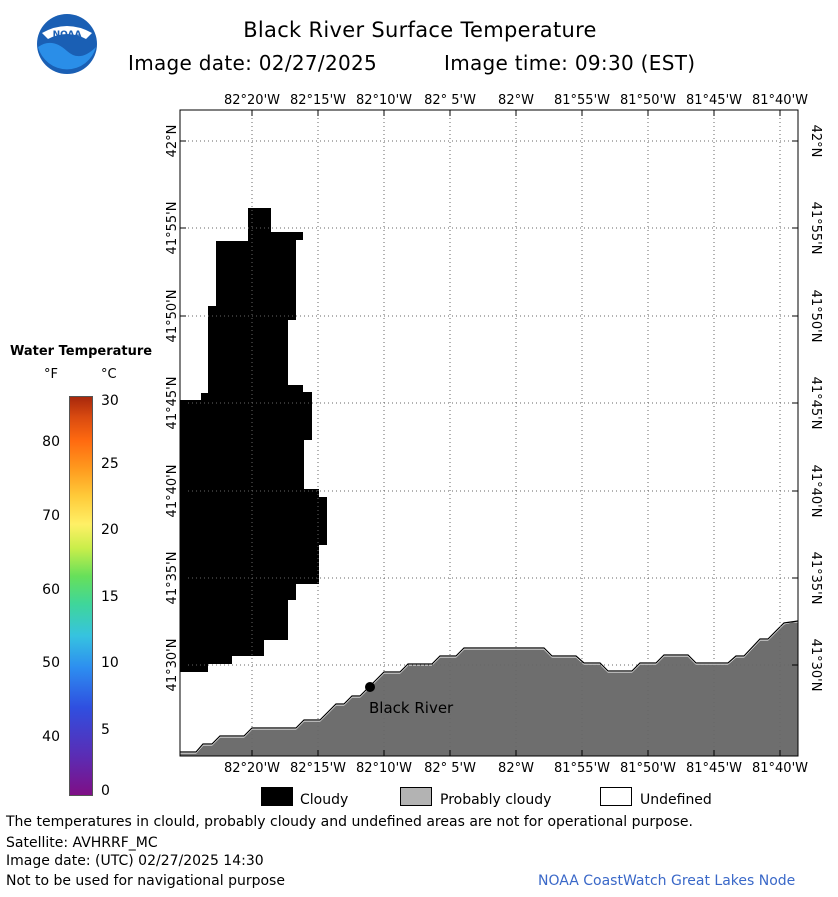  What do you see at coordinates (81, 351) in the screenshot?
I see `legend-title: Water Temperature` at bounding box center [81, 351].